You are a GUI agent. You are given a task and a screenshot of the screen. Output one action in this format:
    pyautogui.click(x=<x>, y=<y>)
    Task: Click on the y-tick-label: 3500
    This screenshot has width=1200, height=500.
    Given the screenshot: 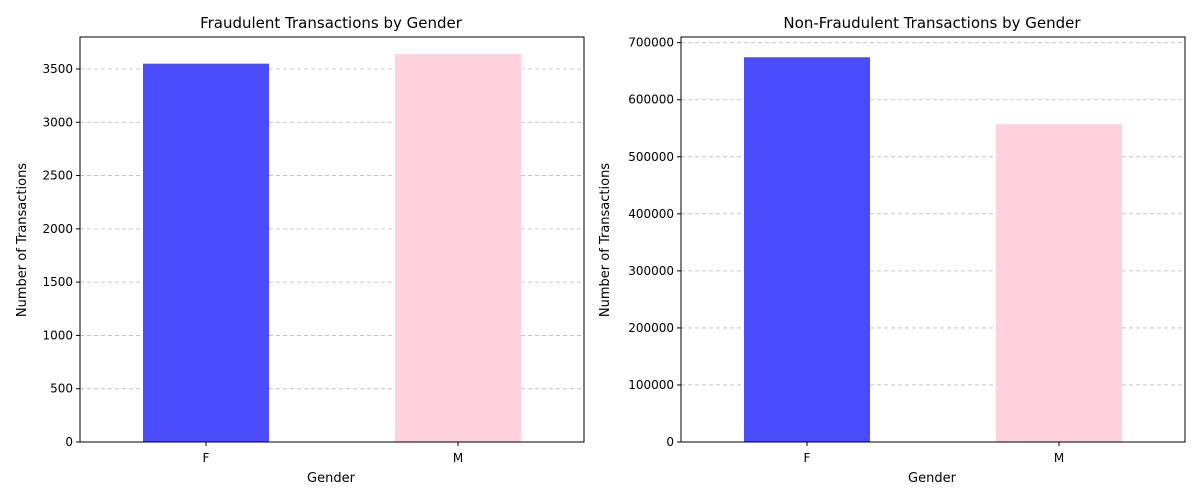 What is the action you would take?
    pyautogui.click(x=57, y=69)
    